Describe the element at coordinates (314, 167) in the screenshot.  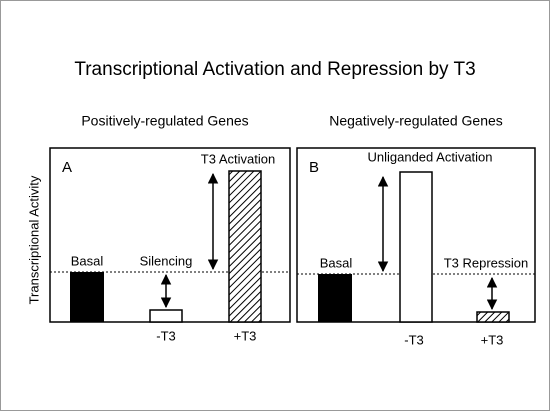
I see `panel-letter: B` at that location.